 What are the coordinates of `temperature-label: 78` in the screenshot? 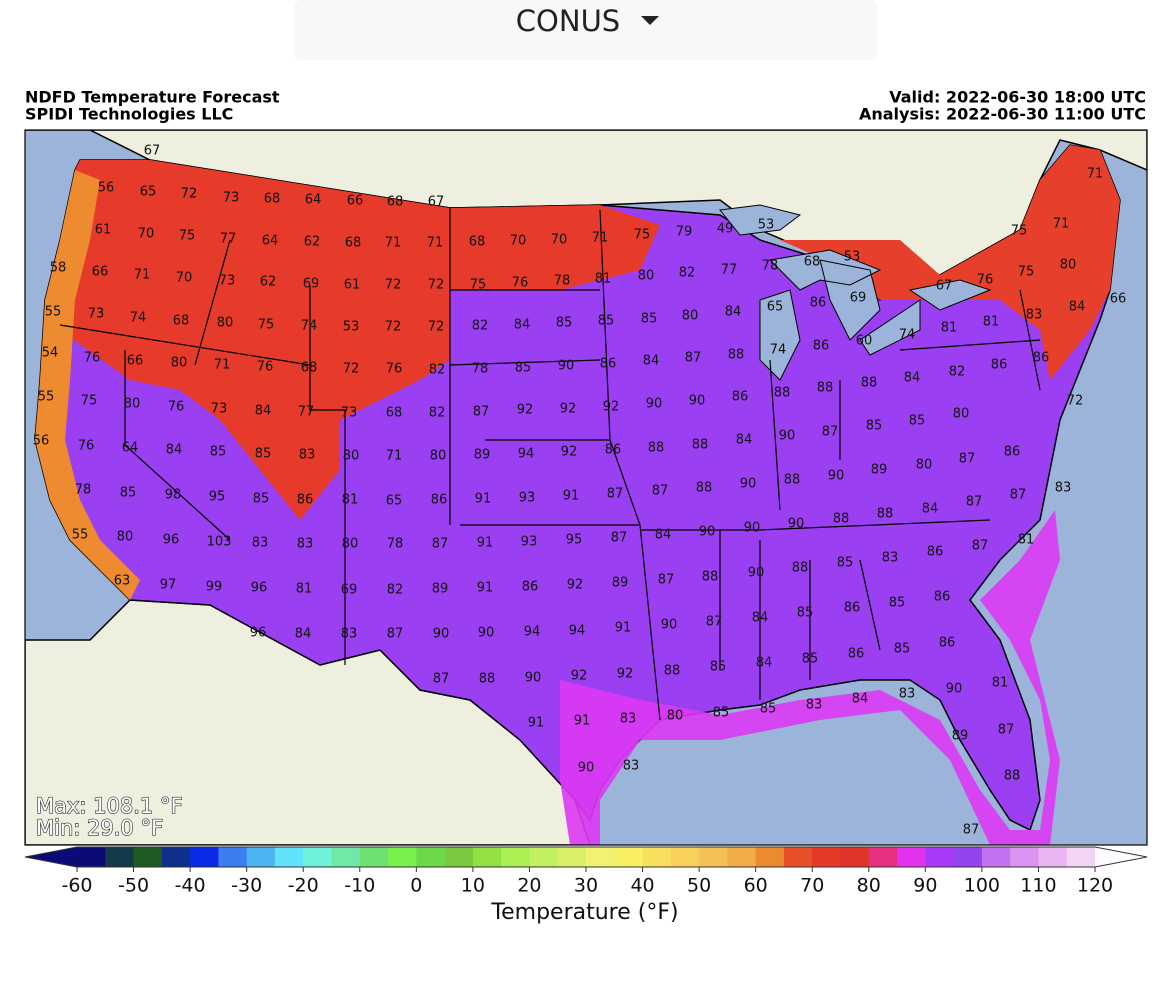 It's located at (395, 544).